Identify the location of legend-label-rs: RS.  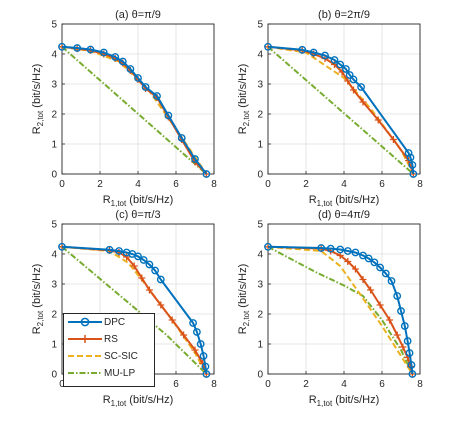
(111, 339).